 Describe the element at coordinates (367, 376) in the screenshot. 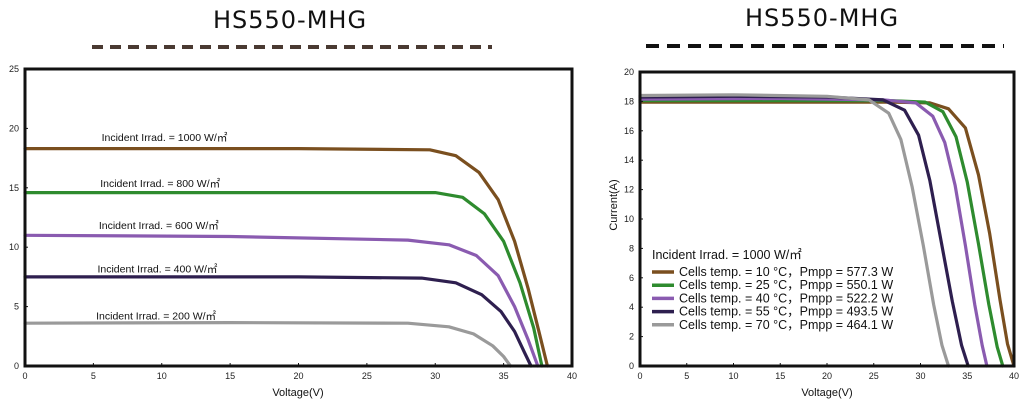

I see `left-x-tick-label: 25` at that location.